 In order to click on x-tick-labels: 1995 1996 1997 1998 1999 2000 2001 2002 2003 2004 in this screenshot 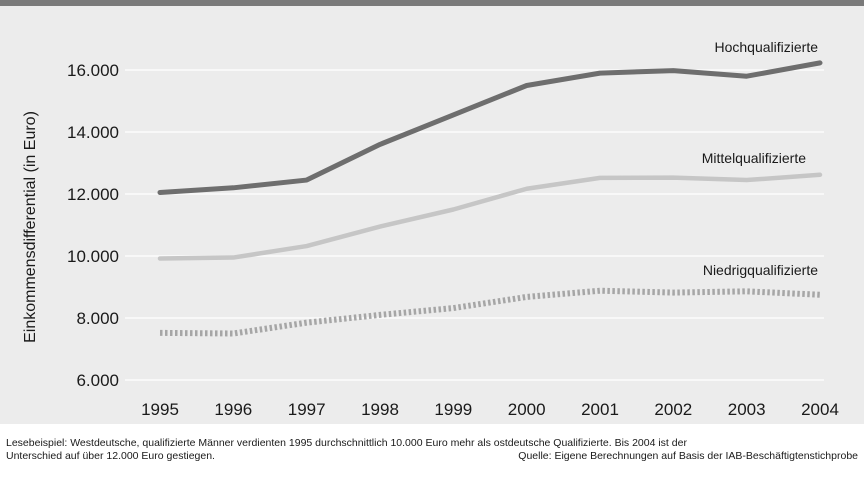, I will do `click(490, 409)`.